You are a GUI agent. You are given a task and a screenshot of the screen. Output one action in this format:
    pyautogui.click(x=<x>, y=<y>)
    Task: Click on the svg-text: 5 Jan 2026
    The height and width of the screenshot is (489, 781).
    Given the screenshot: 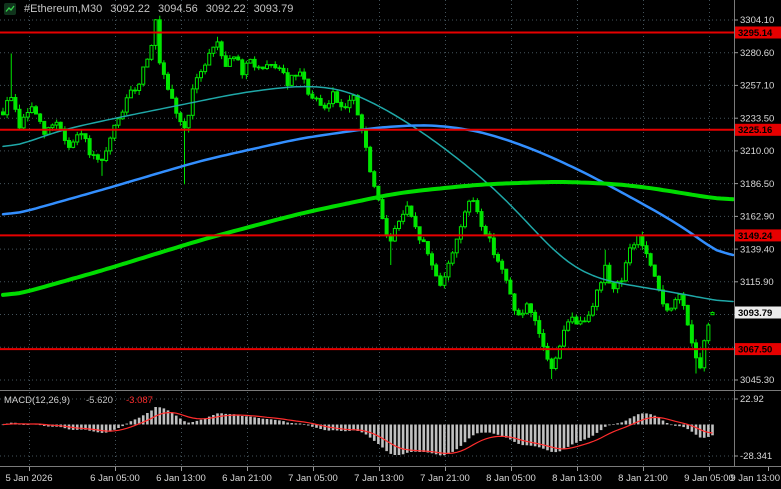 What is the action you would take?
    pyautogui.click(x=28, y=478)
    